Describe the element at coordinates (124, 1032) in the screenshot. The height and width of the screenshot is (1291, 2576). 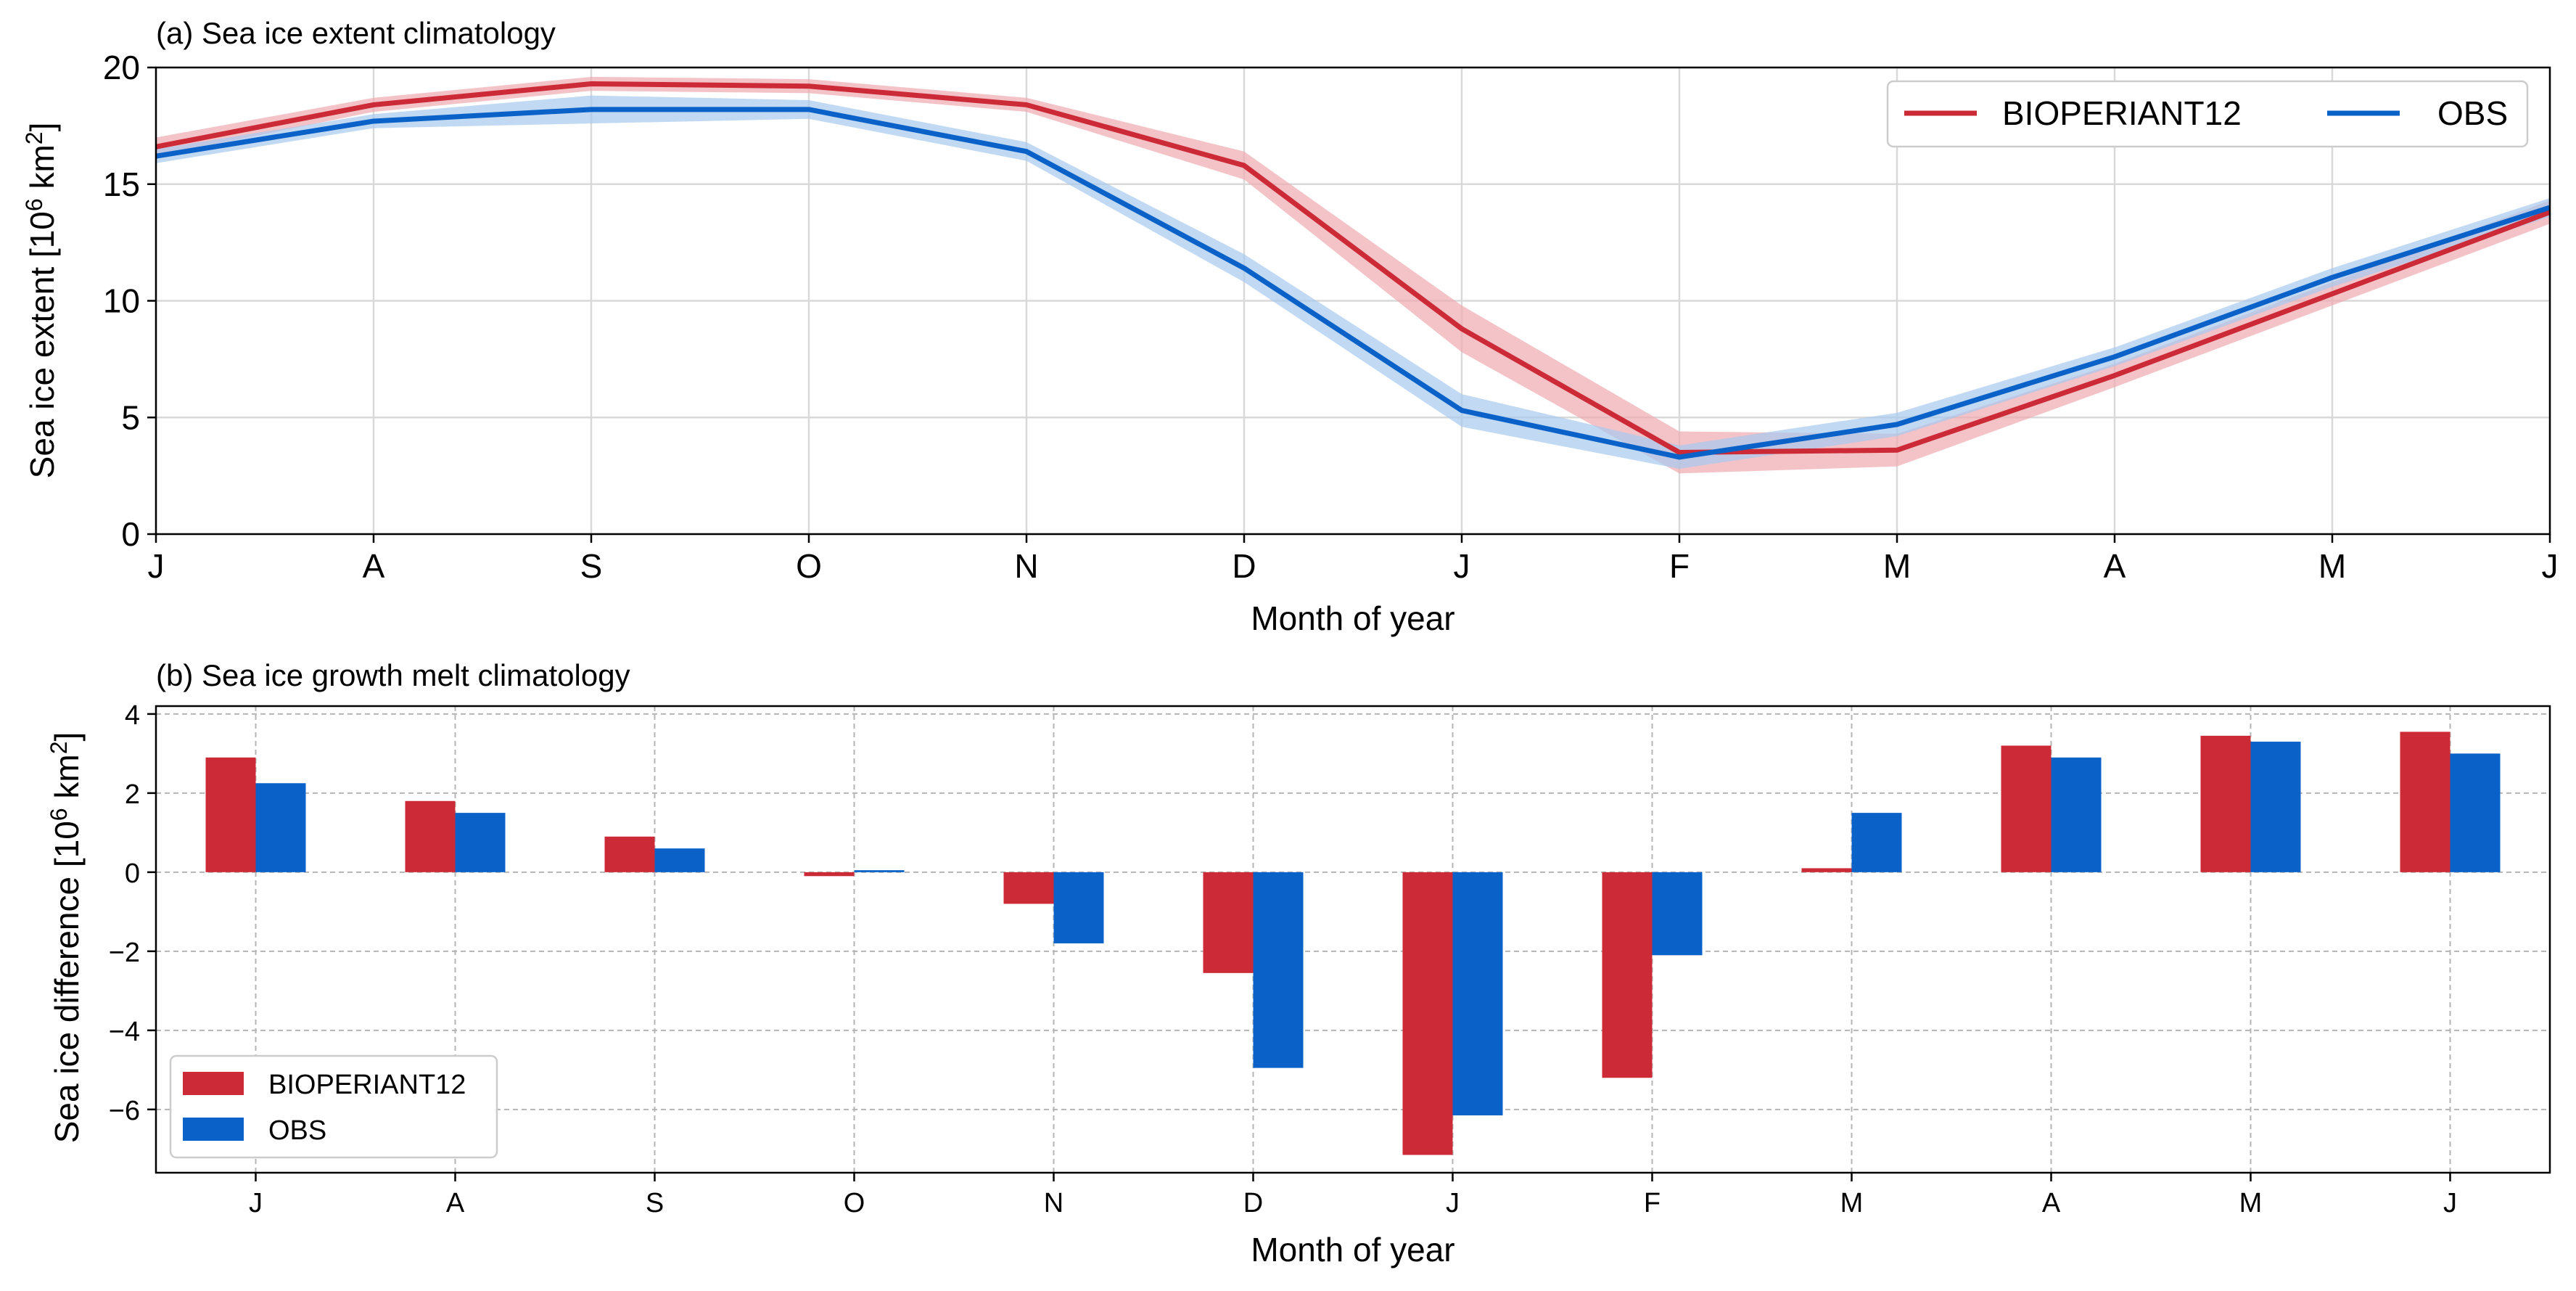
I see `panel-b-y-tick-label: −4` at that location.